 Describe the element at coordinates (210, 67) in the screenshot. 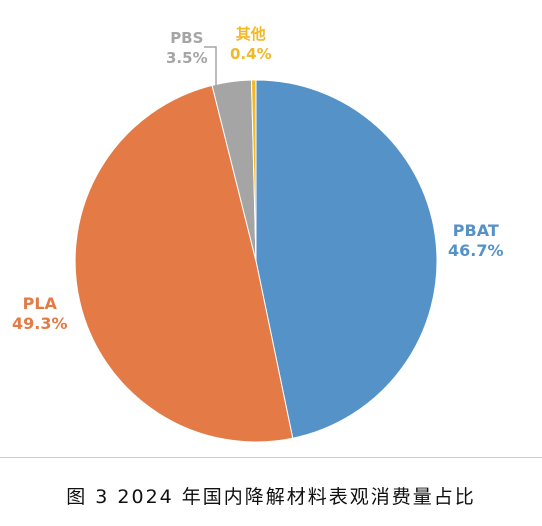

I see `pbs-leader-line` at that location.